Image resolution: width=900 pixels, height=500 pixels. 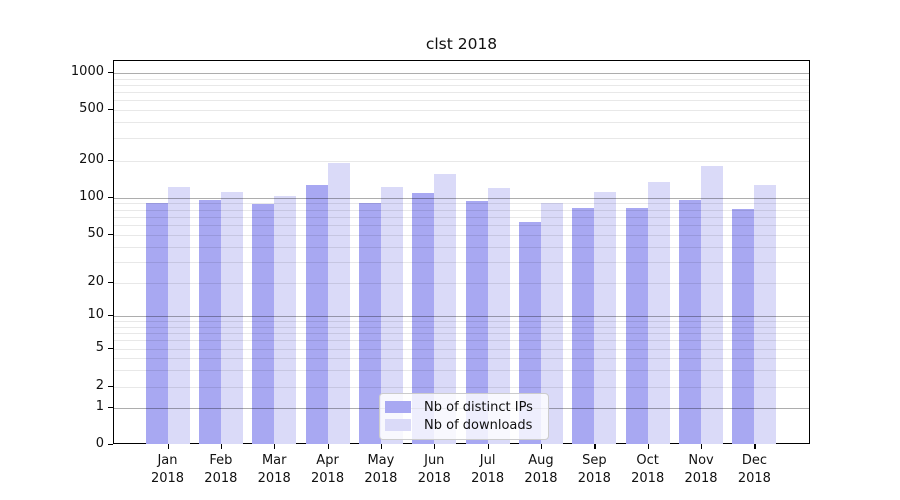 What do you see at coordinates (594, 469) in the screenshot?
I see `x-tick-label-sep: Sep 2018` at bounding box center [594, 469].